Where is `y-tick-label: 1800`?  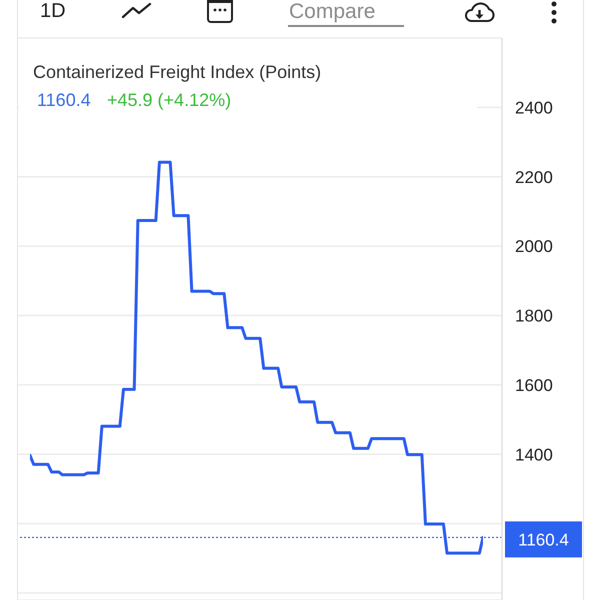 y-tick-label: 1800 is located at coordinates (534, 316).